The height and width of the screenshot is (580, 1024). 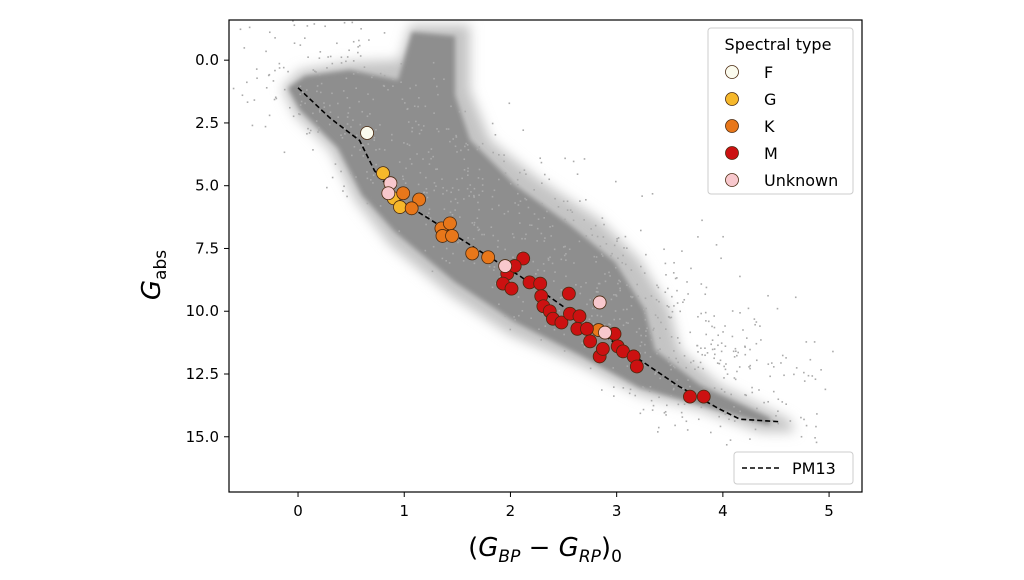 What do you see at coordinates (388, 193) in the screenshot?
I see `star-point-unknown` at bounding box center [388, 193].